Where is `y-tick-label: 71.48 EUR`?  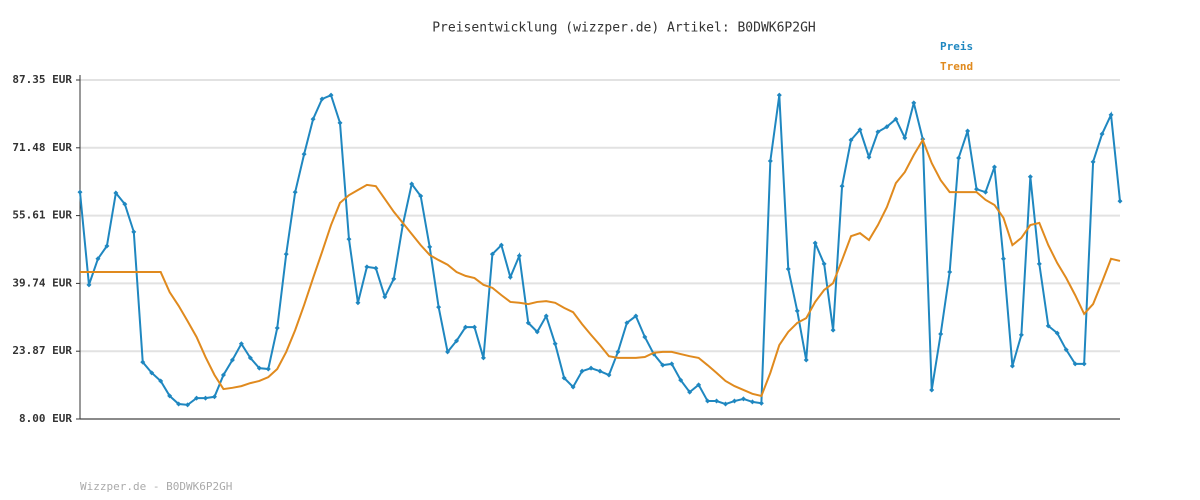 y-tick-label: 71.48 EUR is located at coordinates (42, 147).